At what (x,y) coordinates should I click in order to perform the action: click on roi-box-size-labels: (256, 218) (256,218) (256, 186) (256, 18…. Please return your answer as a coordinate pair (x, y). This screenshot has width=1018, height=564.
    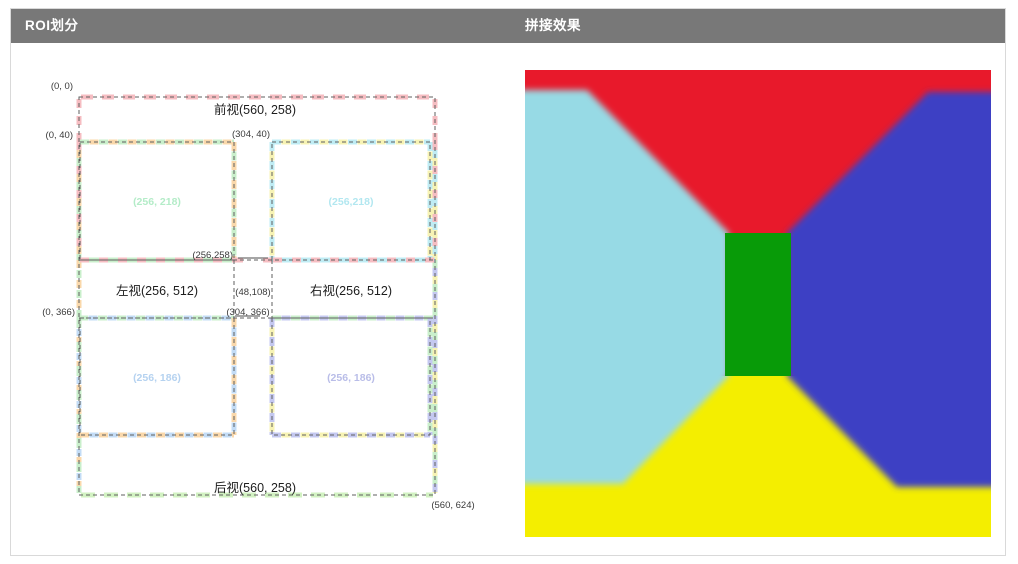
    Looking at the image, I should click on (254, 290).